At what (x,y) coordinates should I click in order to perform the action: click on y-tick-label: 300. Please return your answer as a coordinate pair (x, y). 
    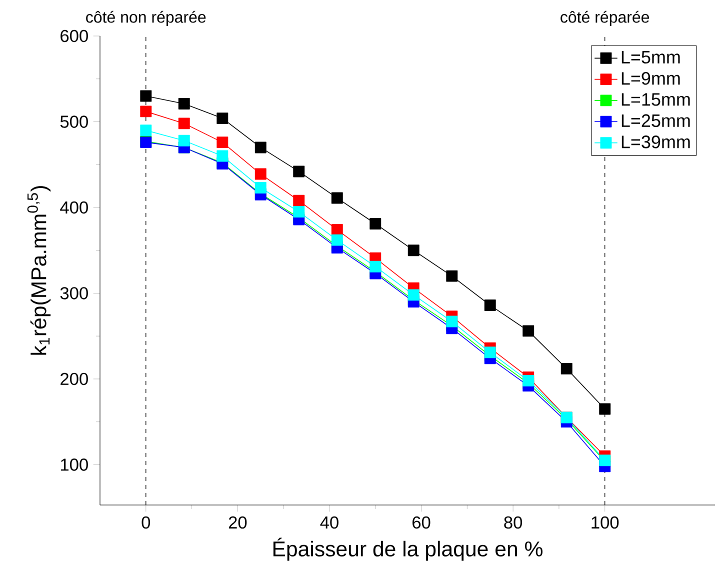
    Looking at the image, I should click on (74, 293).